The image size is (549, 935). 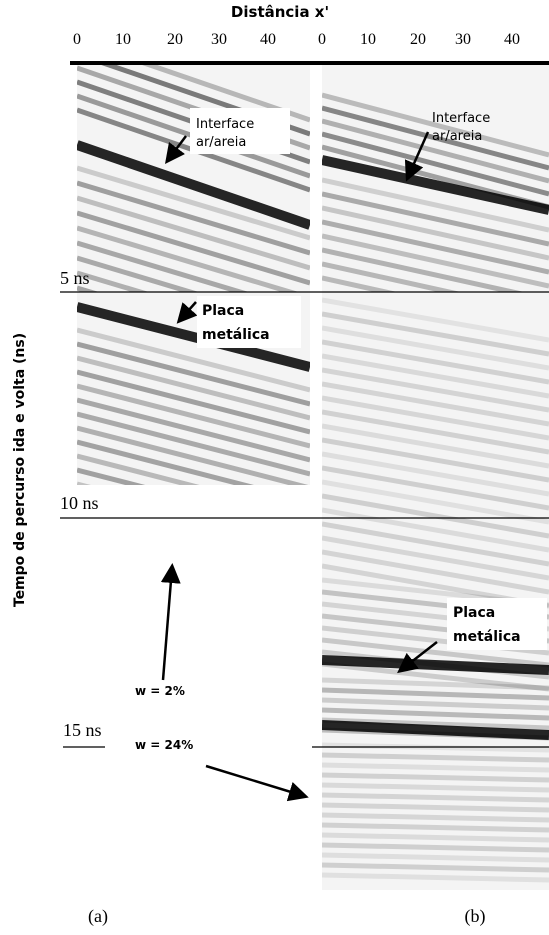 I want to click on ticks-a: 0 10 20 30 40, so click(x=174, y=39).